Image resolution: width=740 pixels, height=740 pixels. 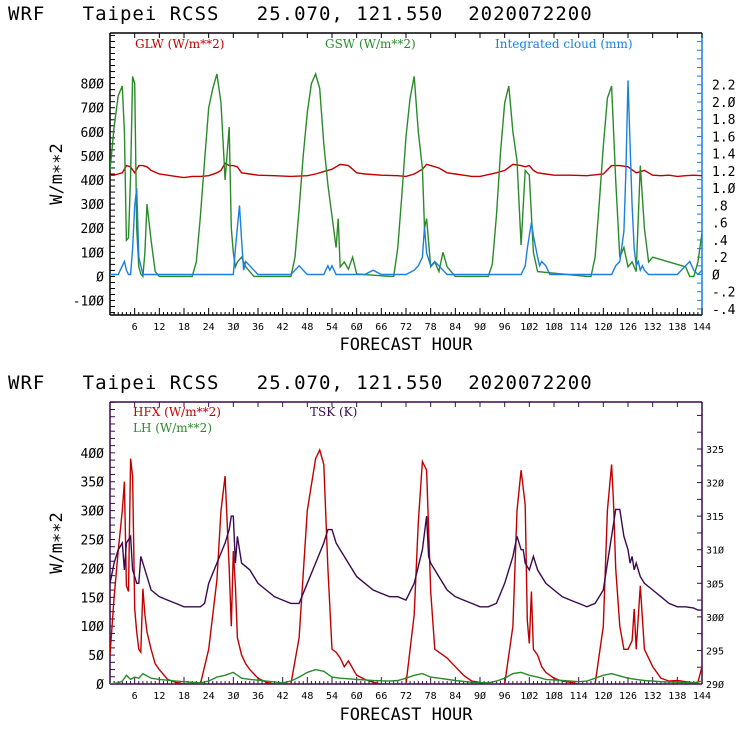 What do you see at coordinates (283, 327) in the screenshot?
I see `x-tick-label: 42` at bounding box center [283, 327].